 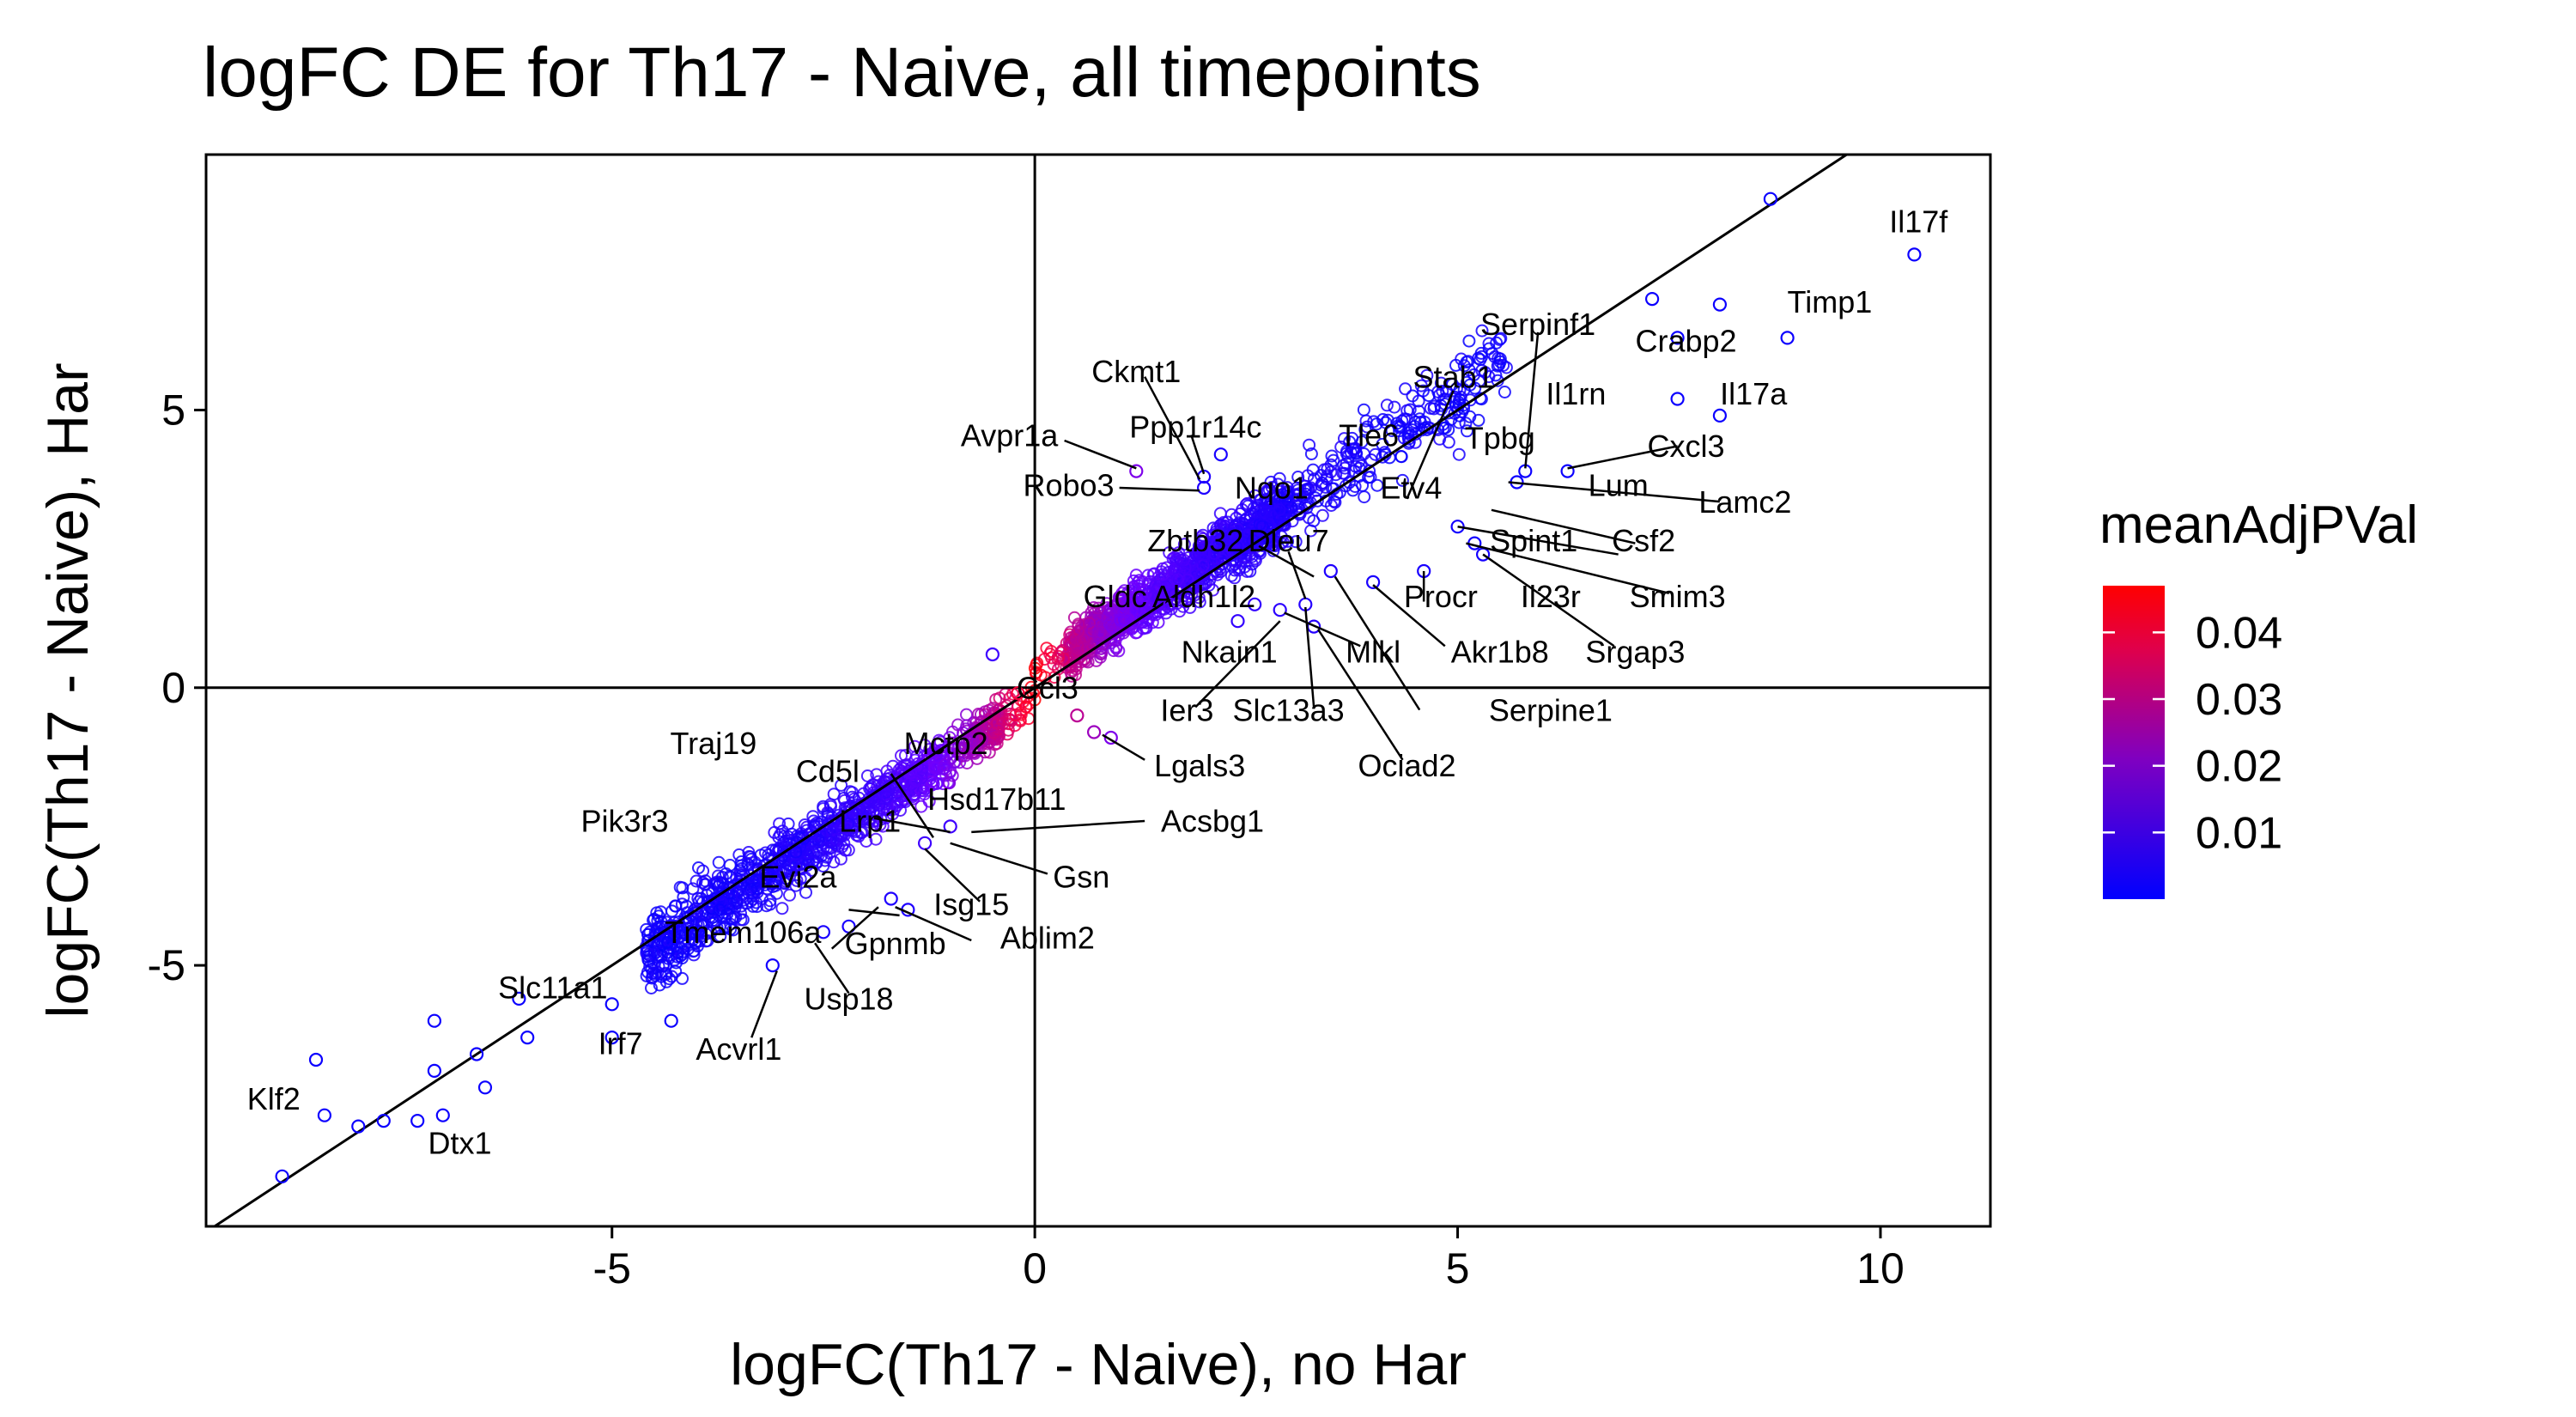 I want to click on gene-label: Cxcl3, so click(x=1686, y=446).